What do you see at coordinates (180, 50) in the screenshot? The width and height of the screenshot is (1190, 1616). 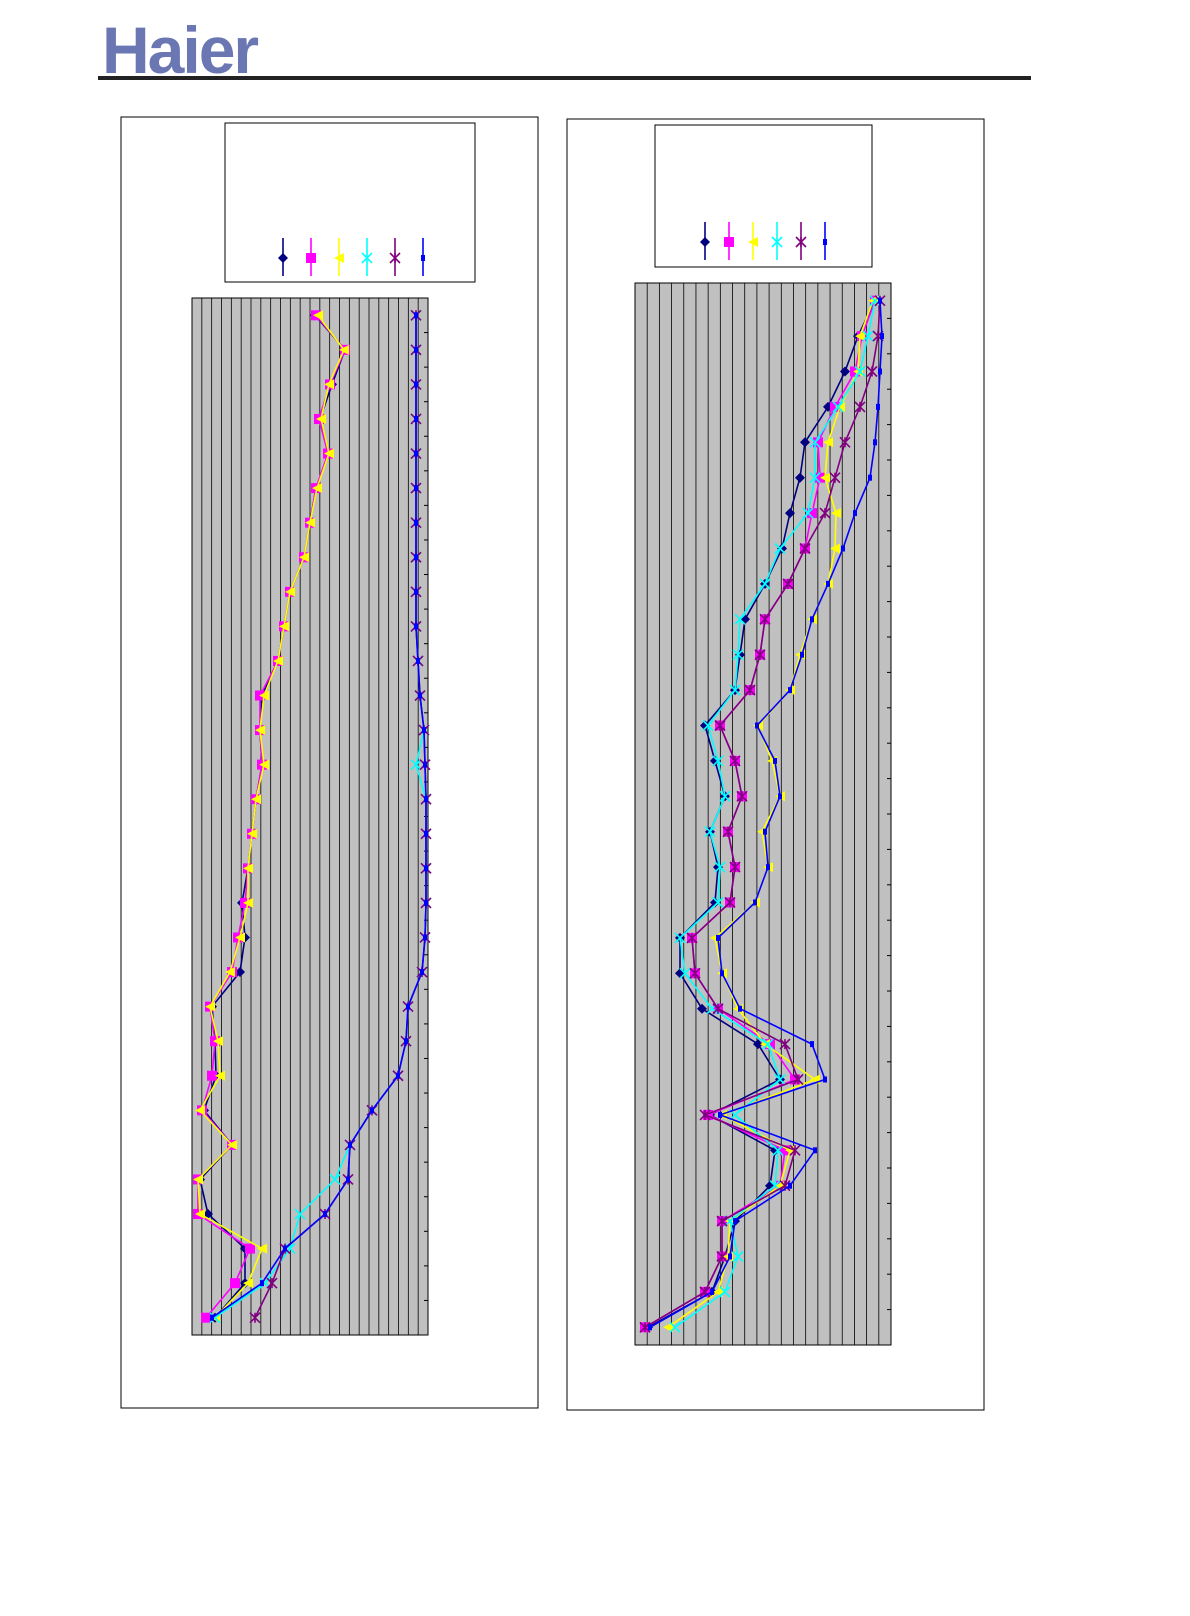 I see `logo: Haier` at bounding box center [180, 50].